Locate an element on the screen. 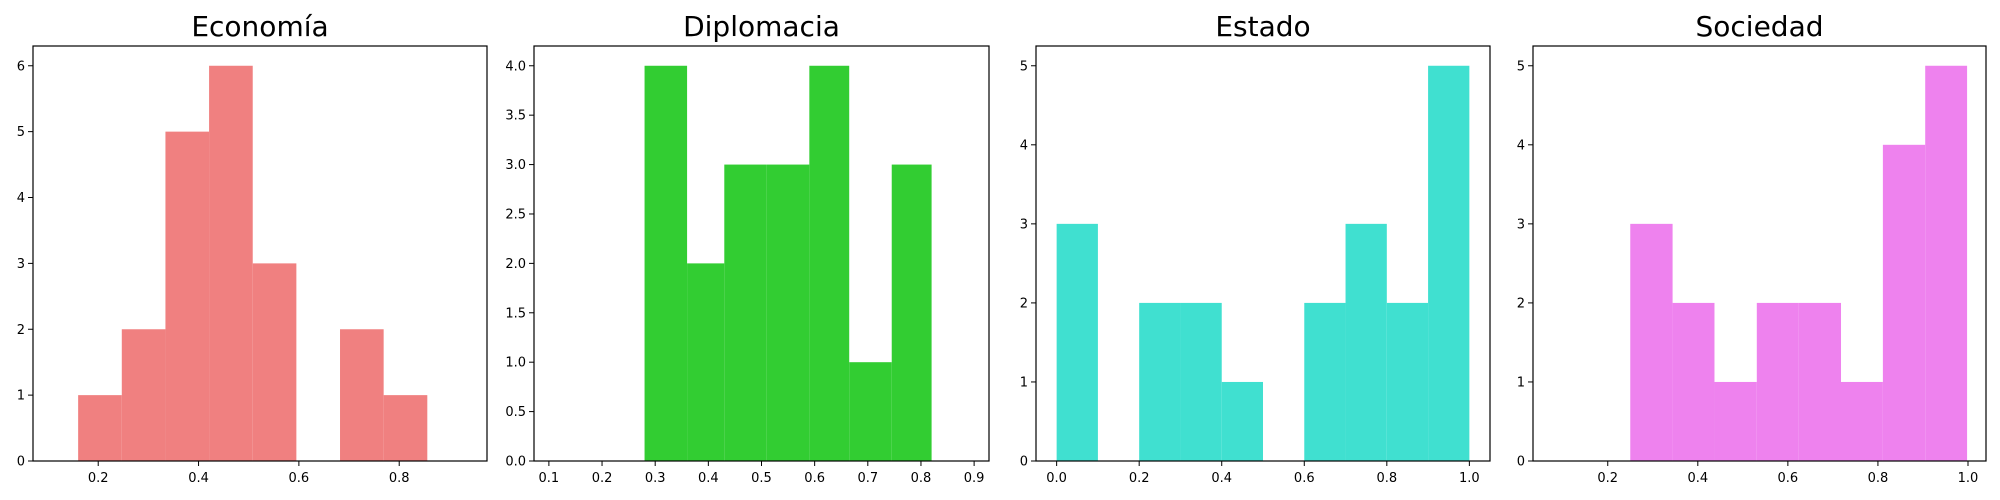  y-tick-label: 2.5 is located at coordinates (515, 214).